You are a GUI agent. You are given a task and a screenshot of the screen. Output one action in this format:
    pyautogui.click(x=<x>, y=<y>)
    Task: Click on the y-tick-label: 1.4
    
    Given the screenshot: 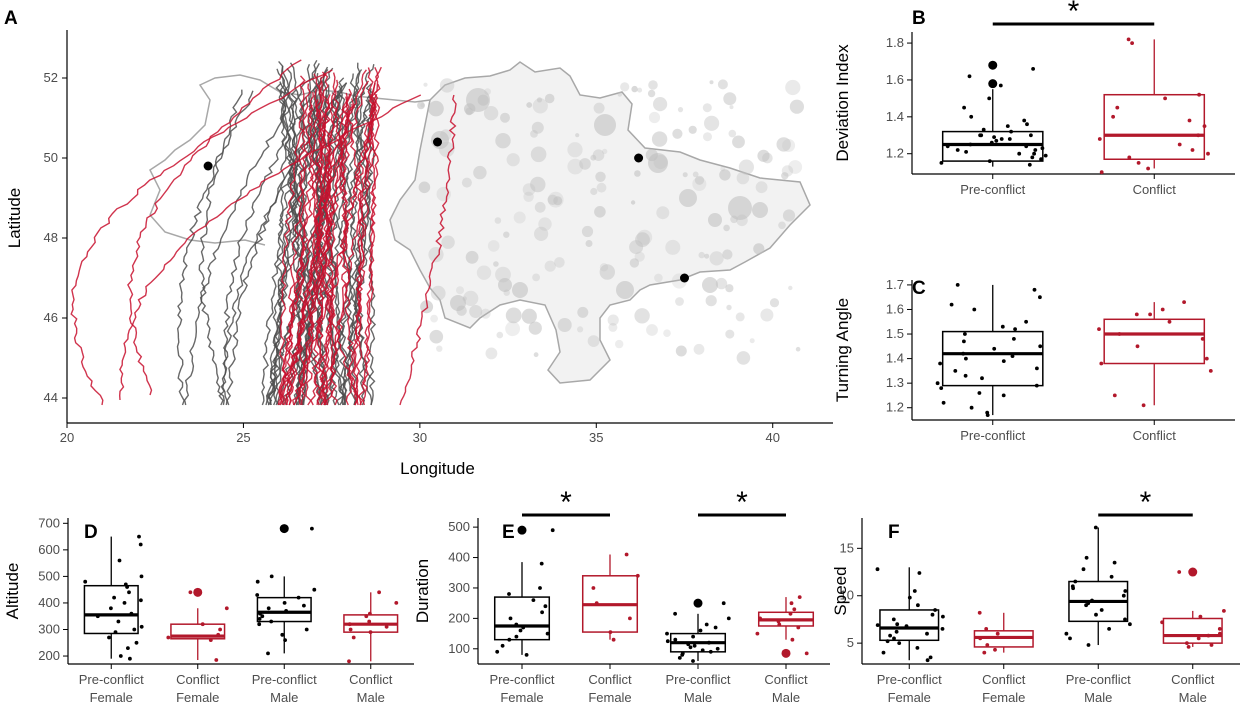 What is the action you would take?
    pyautogui.click(x=895, y=358)
    